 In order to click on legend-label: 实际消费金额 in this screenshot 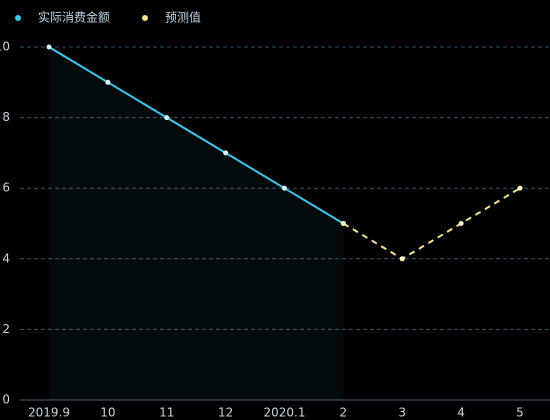, I will do `click(74, 17)`.